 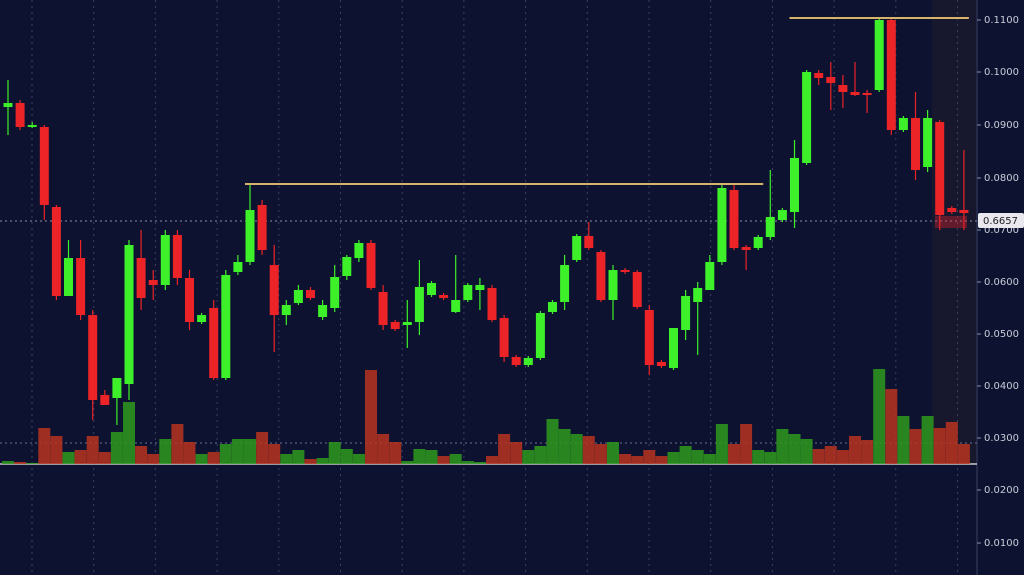 I want to click on y-tick-label: 0.0900, so click(x=1001, y=125).